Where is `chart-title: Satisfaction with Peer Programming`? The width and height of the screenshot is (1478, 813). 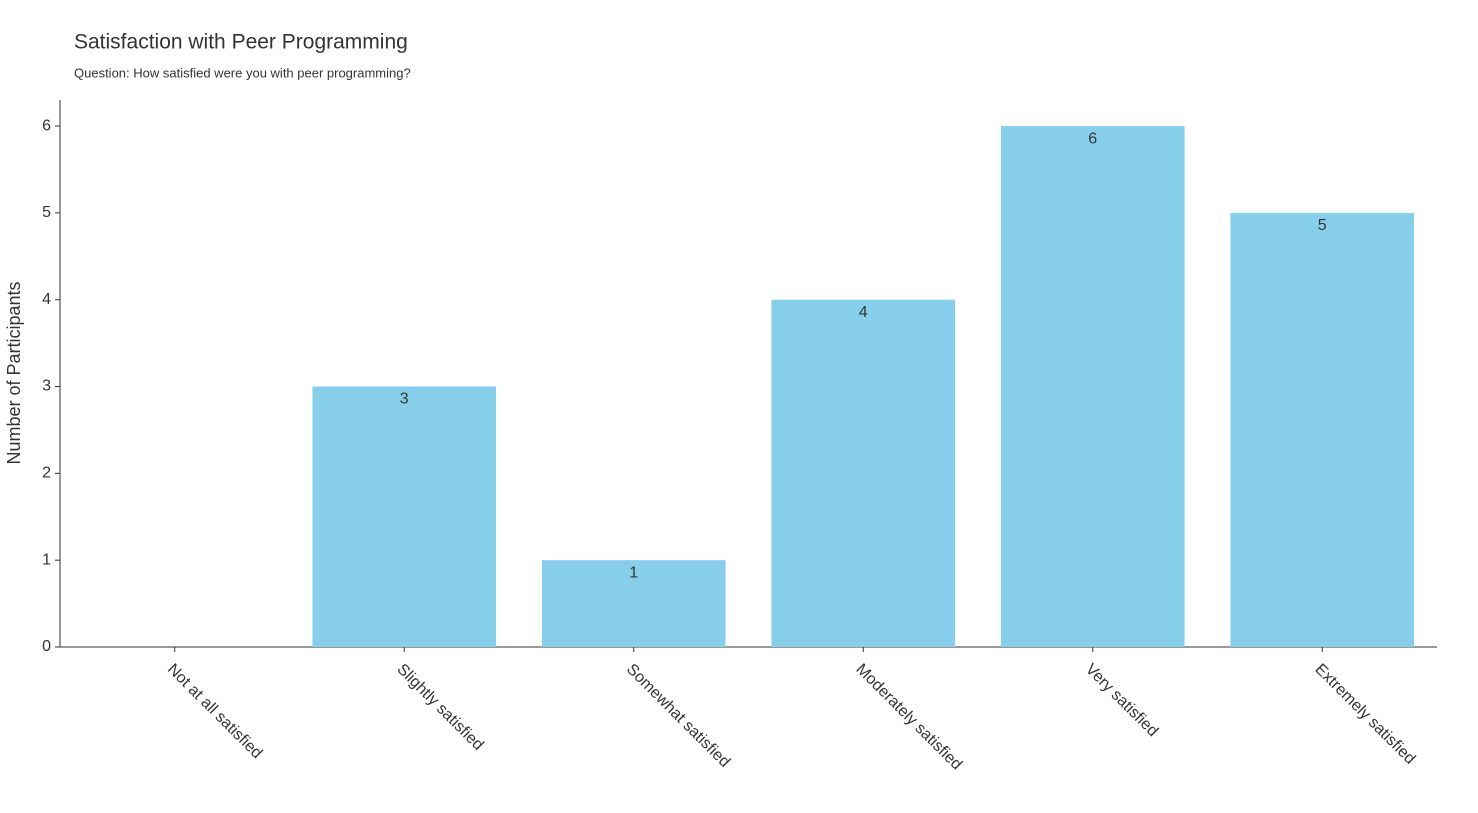
chart-title: Satisfaction with Peer Programming is located at coordinates (241, 42).